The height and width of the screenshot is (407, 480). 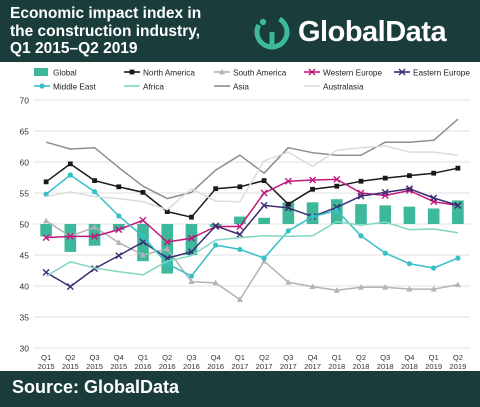 I want to click on globaldata-logo: GlobalData, so click(x=363, y=32).